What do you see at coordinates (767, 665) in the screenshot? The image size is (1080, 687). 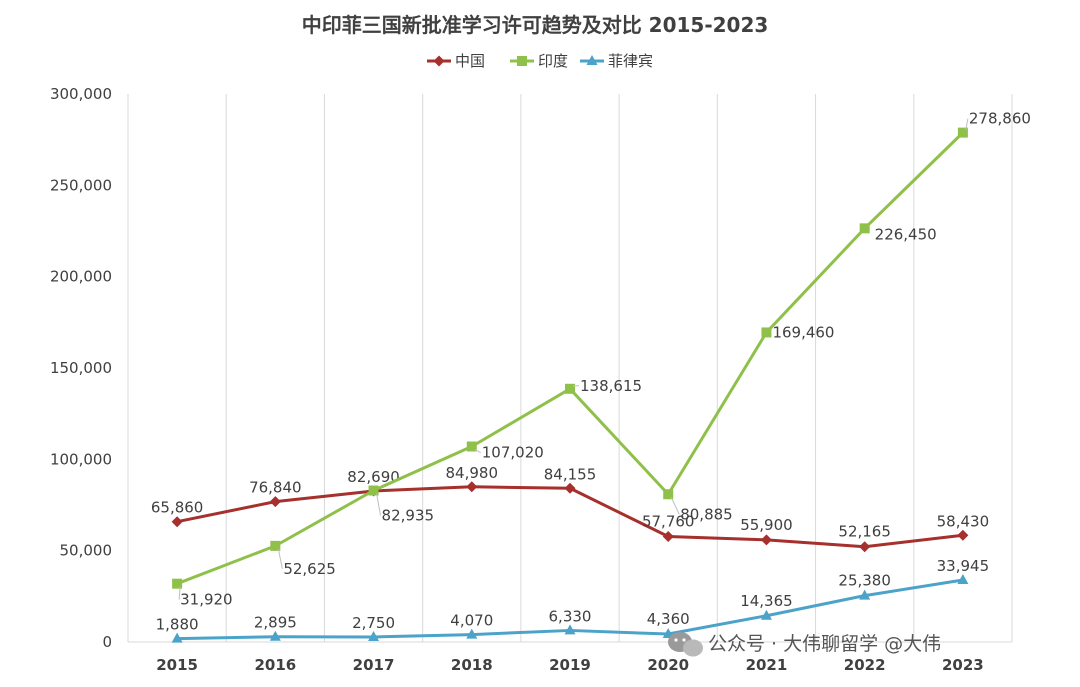 I see `x-tick-label: 2021` at bounding box center [767, 665].